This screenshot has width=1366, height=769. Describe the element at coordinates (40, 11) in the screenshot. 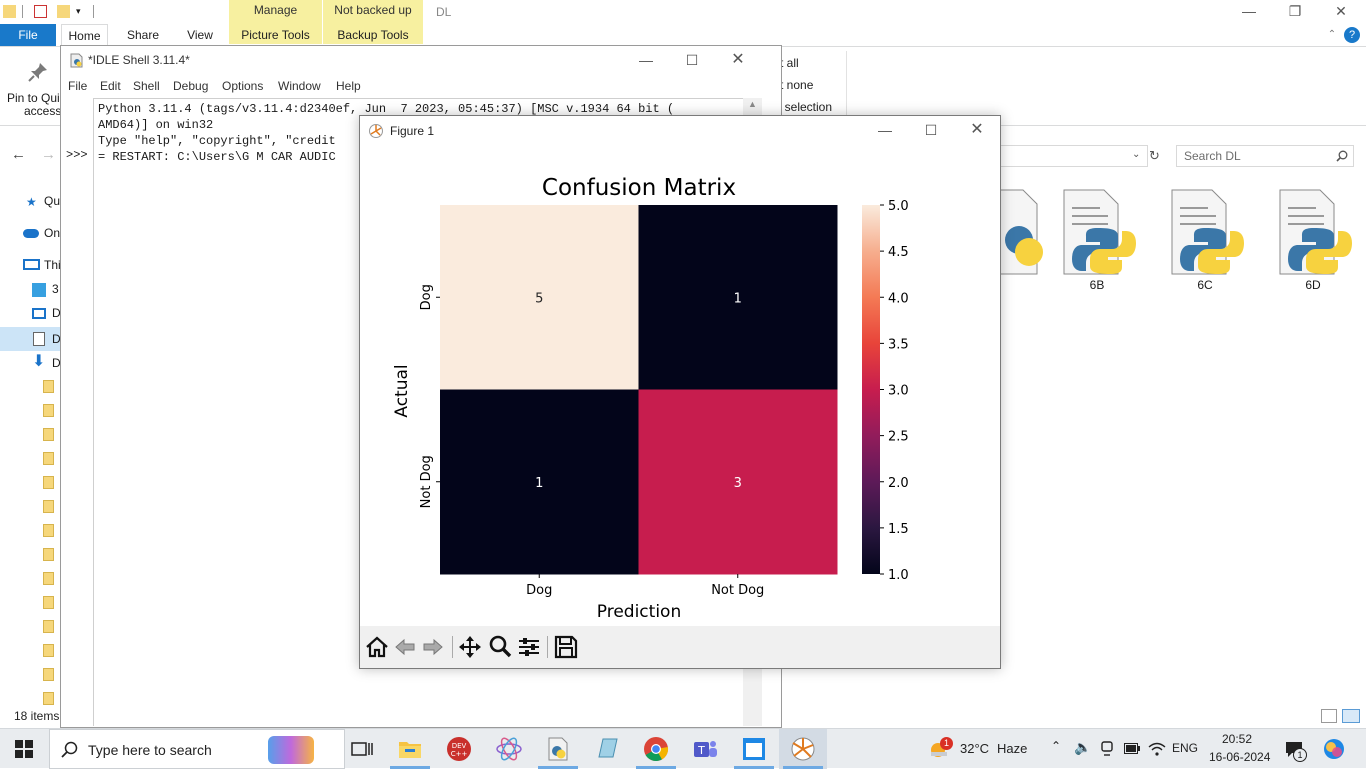

I see `properties-icon` at that location.